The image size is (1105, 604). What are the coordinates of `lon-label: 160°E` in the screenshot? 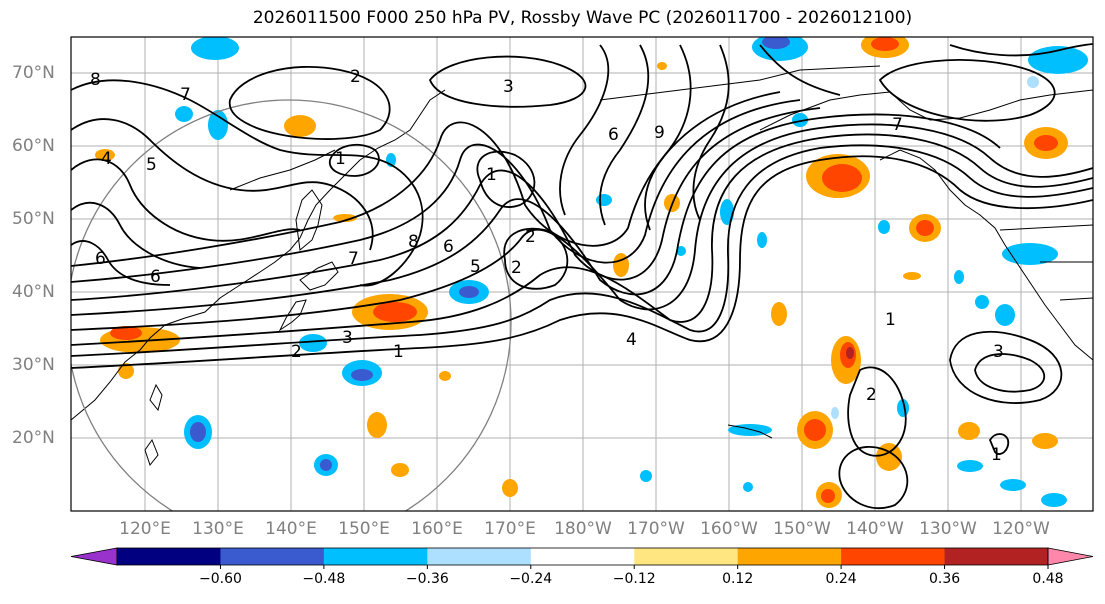 It's located at (437, 529).